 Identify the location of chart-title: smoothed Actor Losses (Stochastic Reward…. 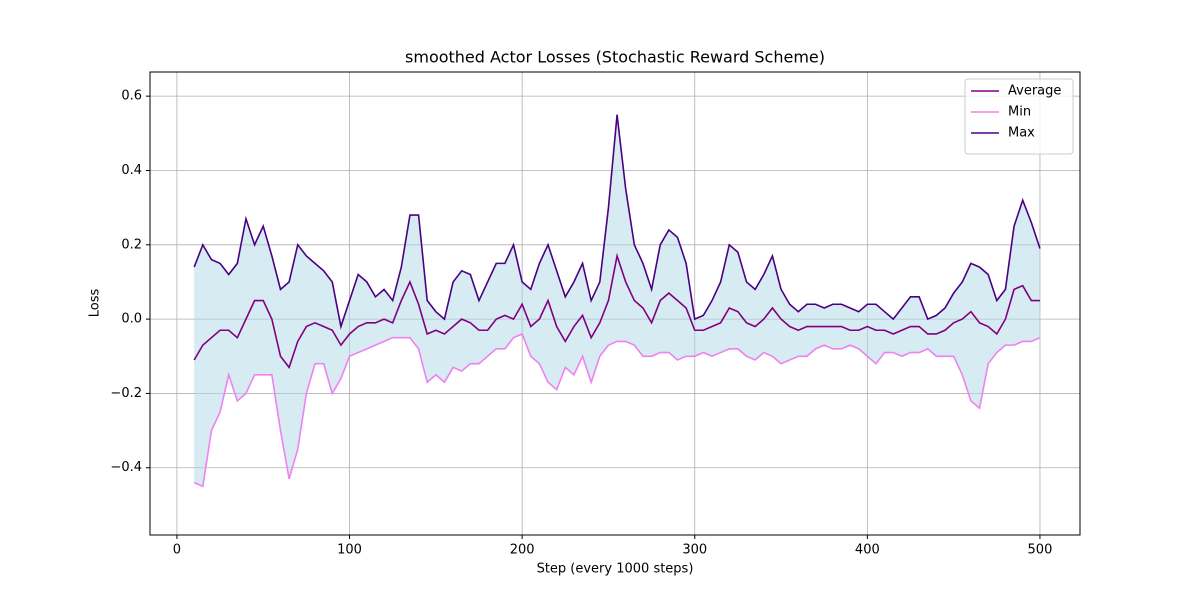
(615, 57).